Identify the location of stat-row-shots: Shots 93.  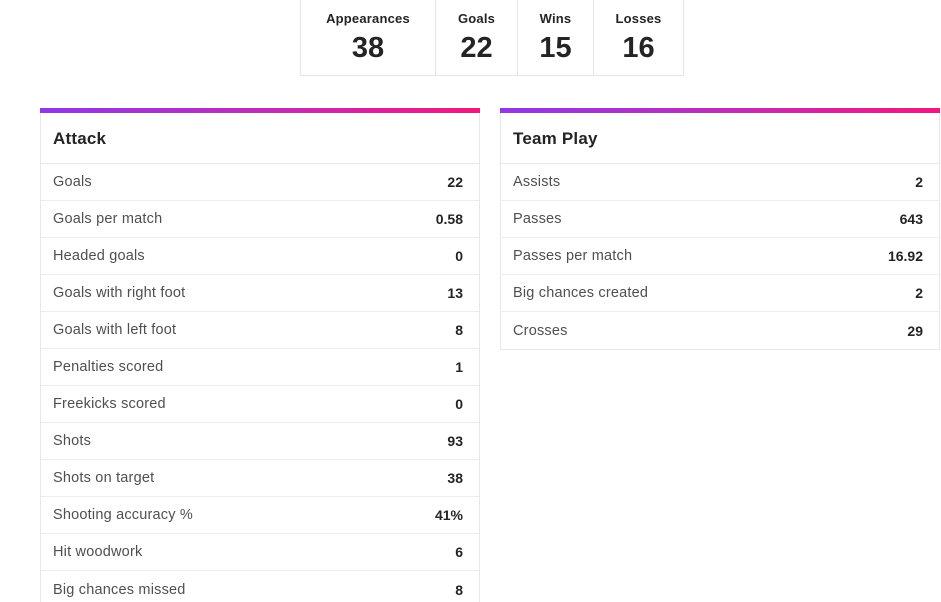
(260, 441).